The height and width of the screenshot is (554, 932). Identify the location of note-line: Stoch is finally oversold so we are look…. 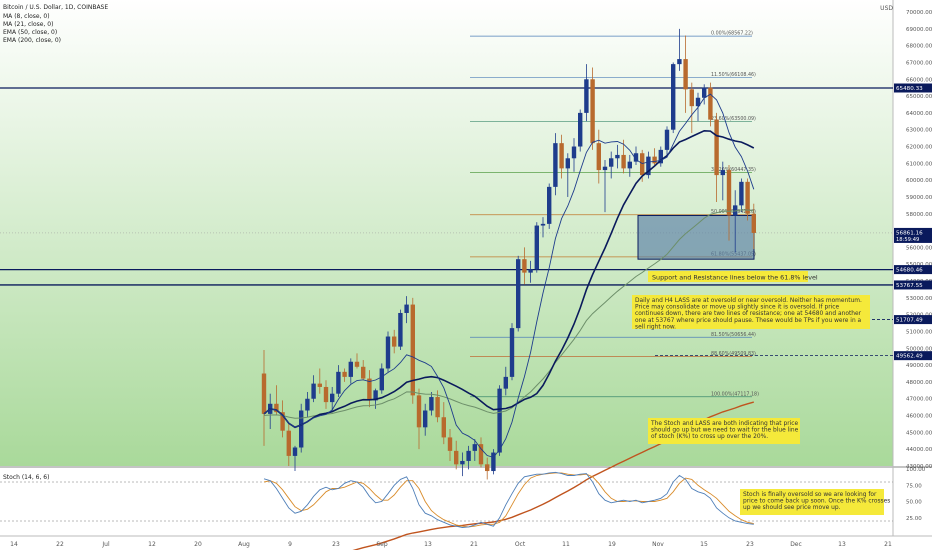
(810, 495).